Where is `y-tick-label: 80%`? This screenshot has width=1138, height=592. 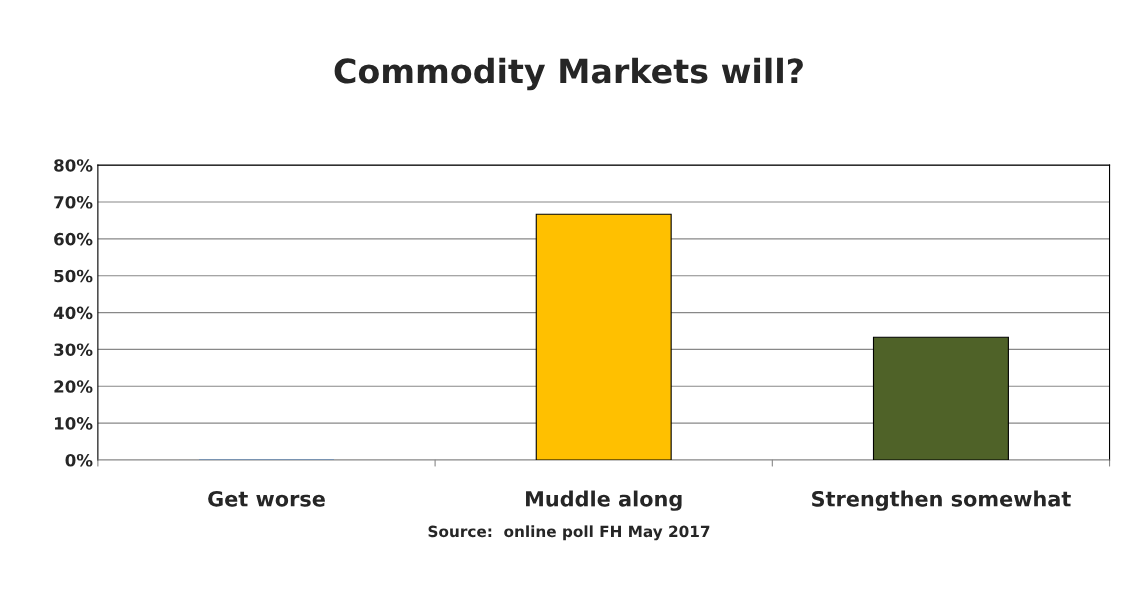
y-tick-label: 80% is located at coordinates (73, 165).